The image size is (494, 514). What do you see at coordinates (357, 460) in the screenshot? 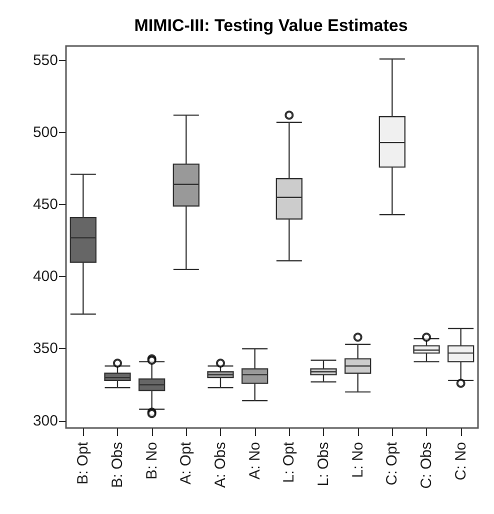
I see `x-tick-label: L: No` at bounding box center [357, 460].